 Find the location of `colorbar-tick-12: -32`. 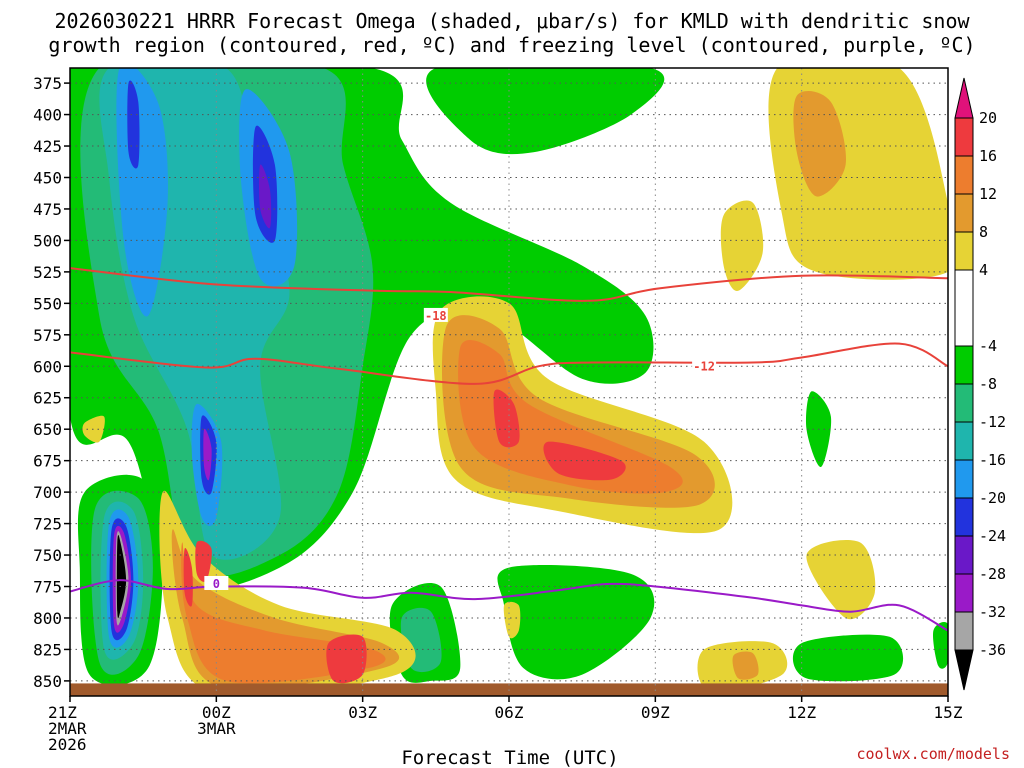

colorbar-tick-12: -32 is located at coordinates (992, 612).